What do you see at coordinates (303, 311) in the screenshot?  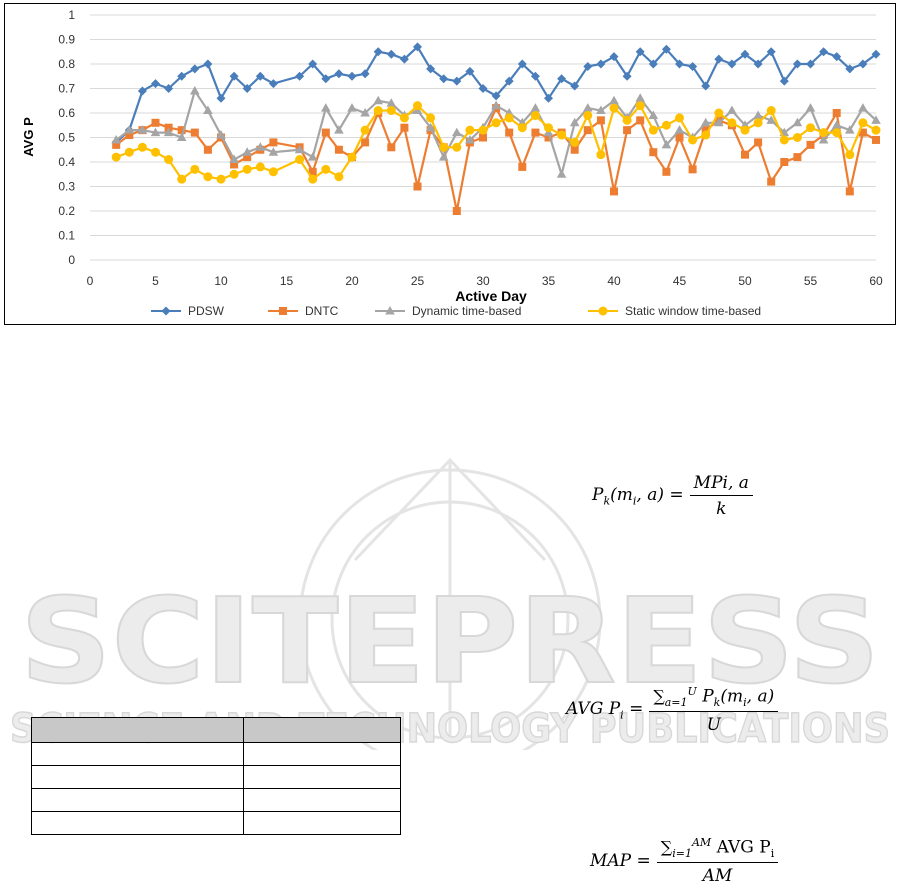 I see `legend-item: DNTC` at bounding box center [303, 311].